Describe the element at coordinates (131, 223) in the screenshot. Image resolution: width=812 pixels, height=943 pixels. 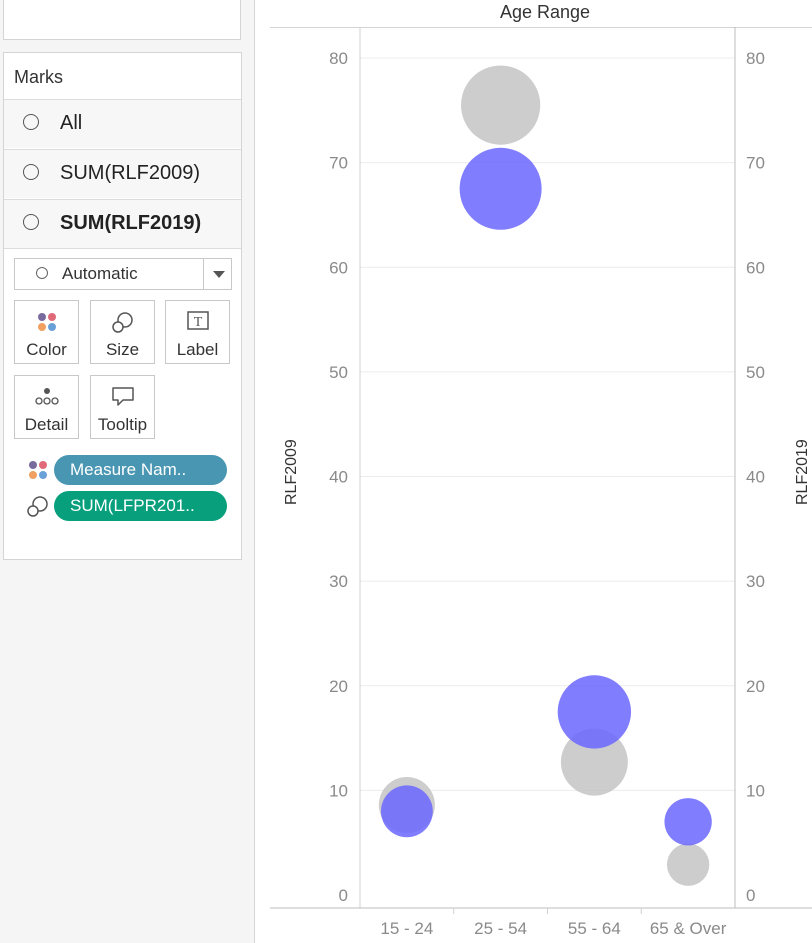
I see `marks-row-label: SUM(RLF2019)` at that location.